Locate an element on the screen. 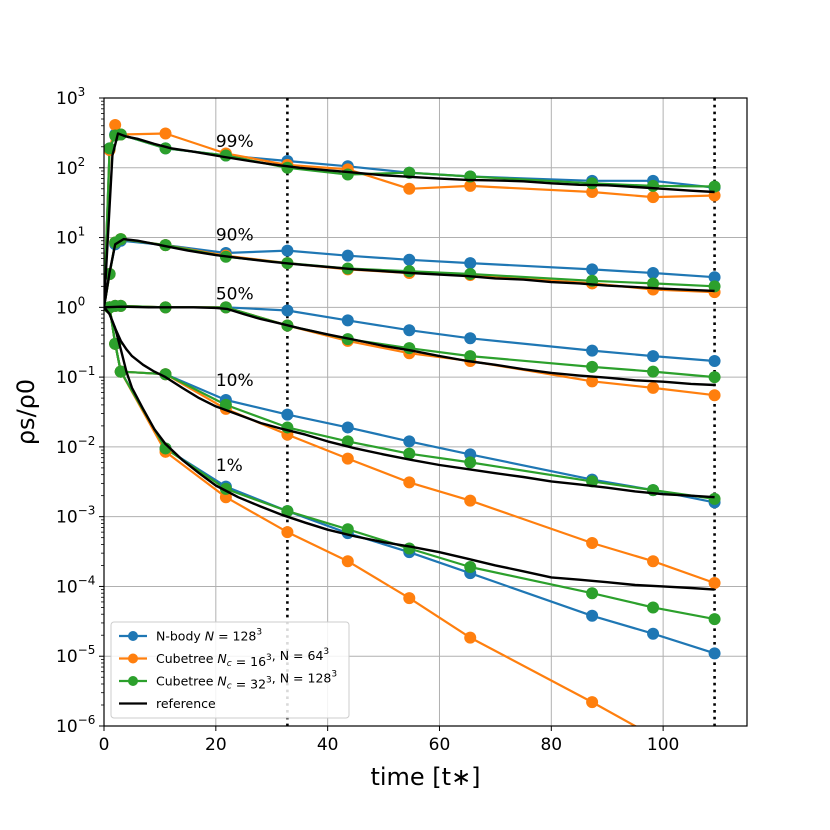  percentile-annotation: 10% is located at coordinates (235, 381).